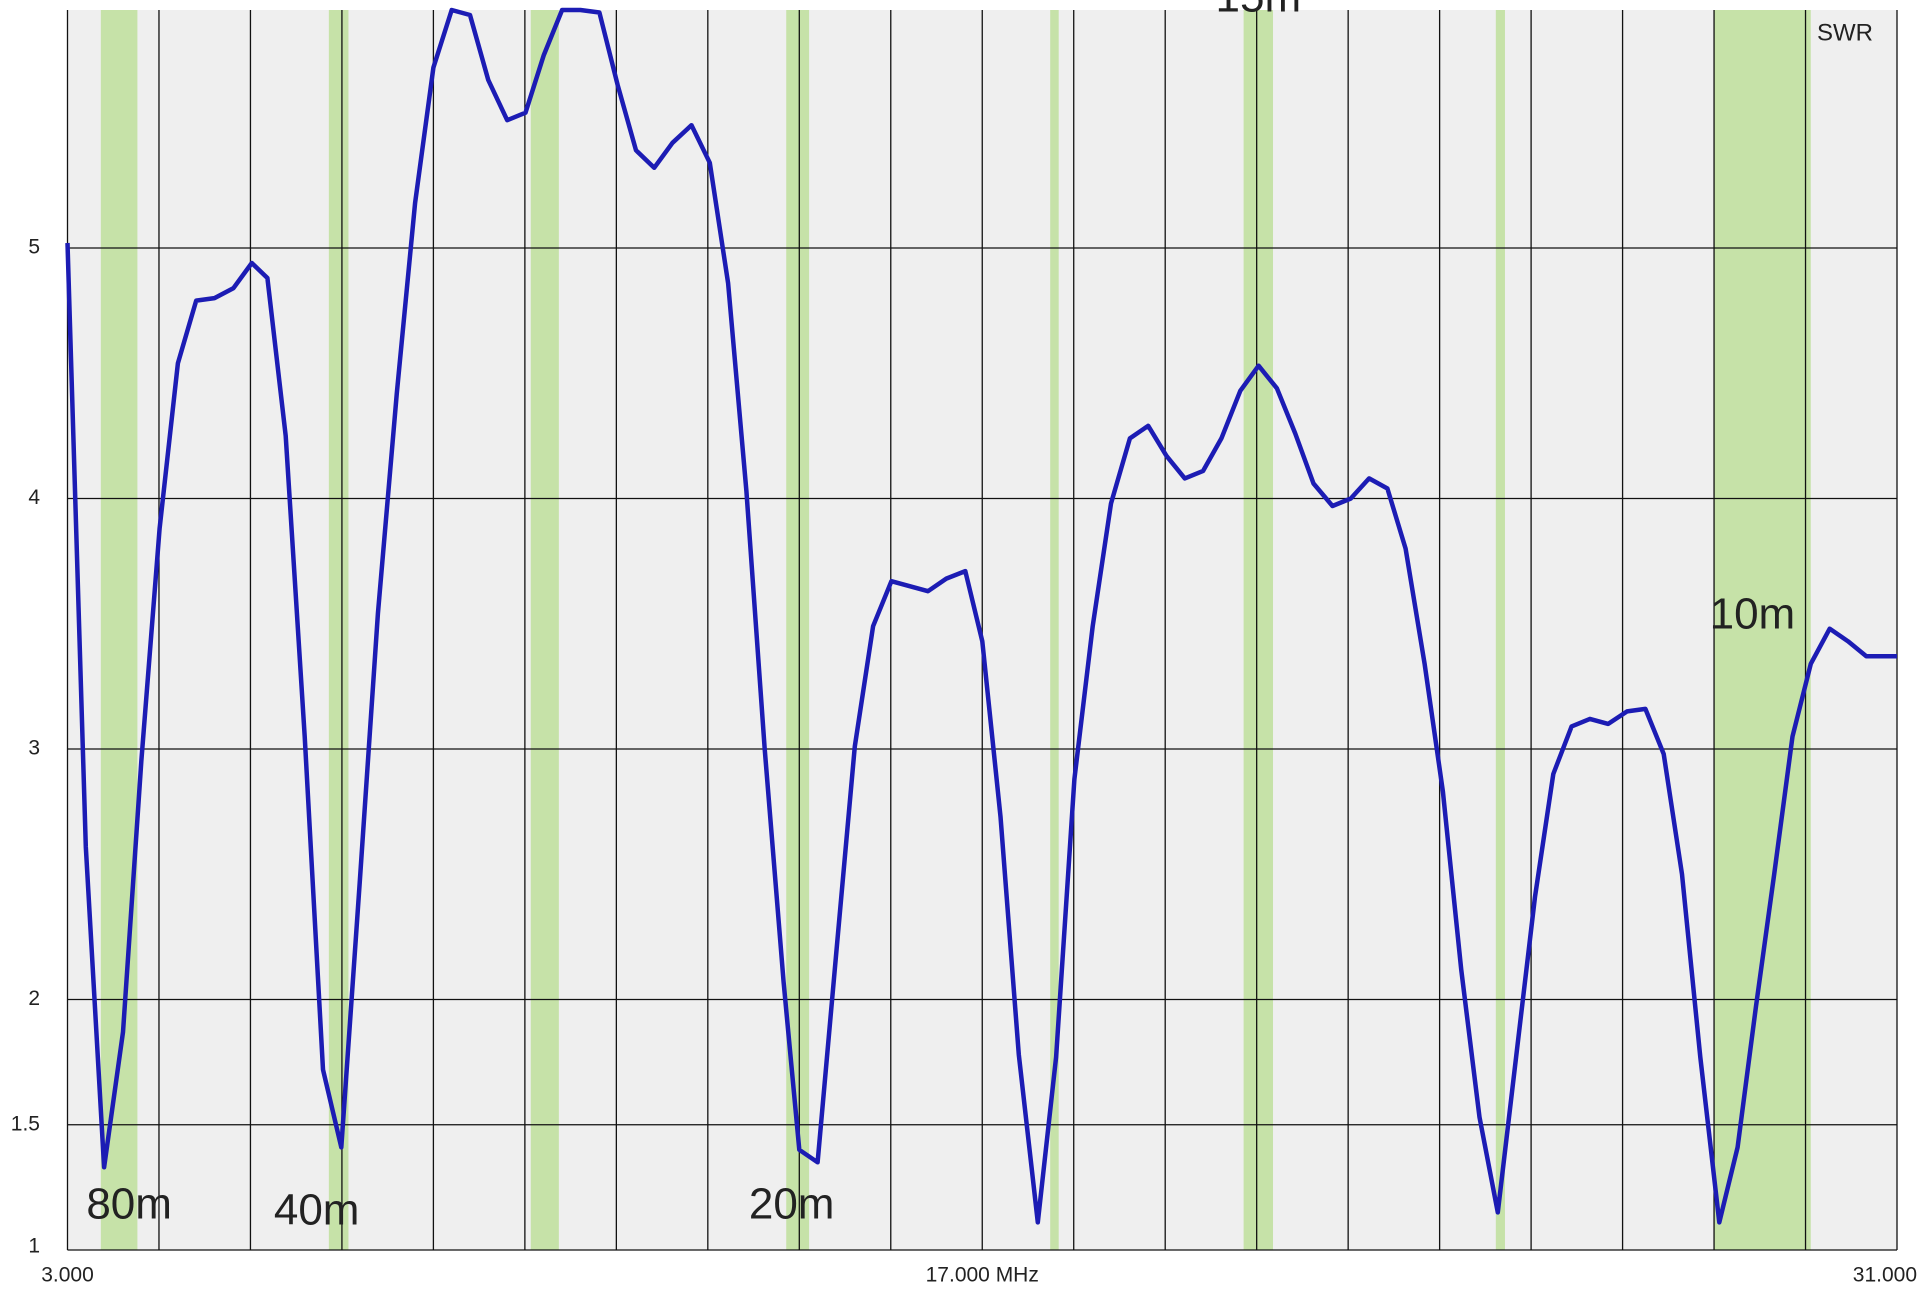 The height and width of the screenshot is (1291, 1925). I want to click on x-tick-label: 17.000 MHz, so click(982, 1275).